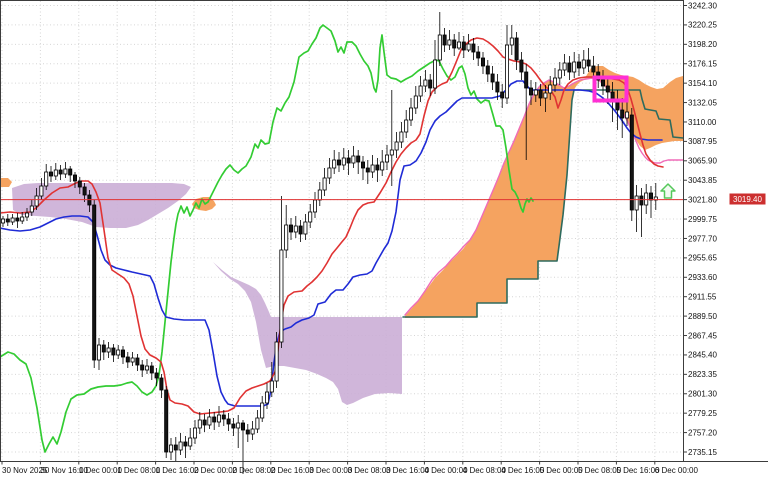 Image resolution: width=768 pixels, height=480 pixels. I want to click on price-tick-label: 3065.90, so click(702, 161).